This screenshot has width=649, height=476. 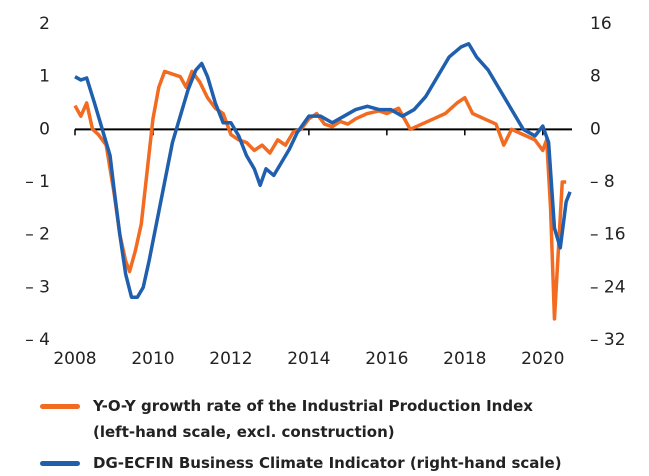 What do you see at coordinates (37, 235) in the screenshot?
I see `y-tick-label: – 2` at bounding box center [37, 235].